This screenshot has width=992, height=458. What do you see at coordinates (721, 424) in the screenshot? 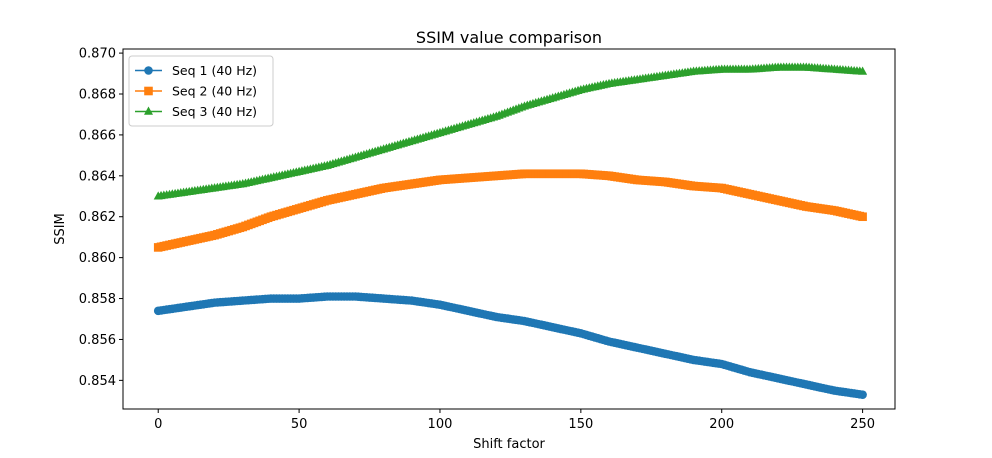
I see `x-tick-label: 200` at bounding box center [721, 424].